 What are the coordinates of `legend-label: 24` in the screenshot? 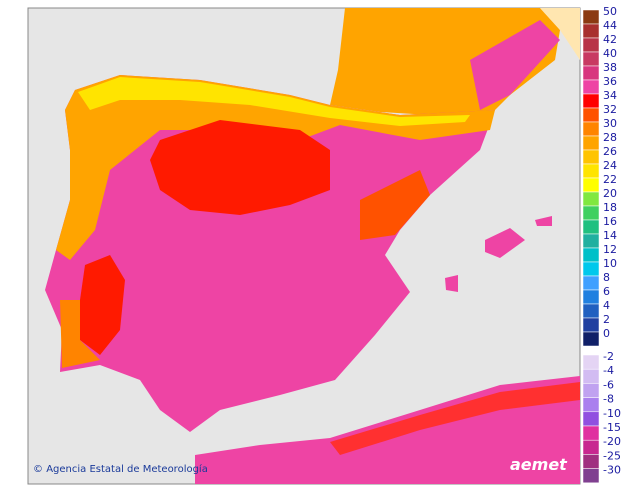 It's located at (610, 165).